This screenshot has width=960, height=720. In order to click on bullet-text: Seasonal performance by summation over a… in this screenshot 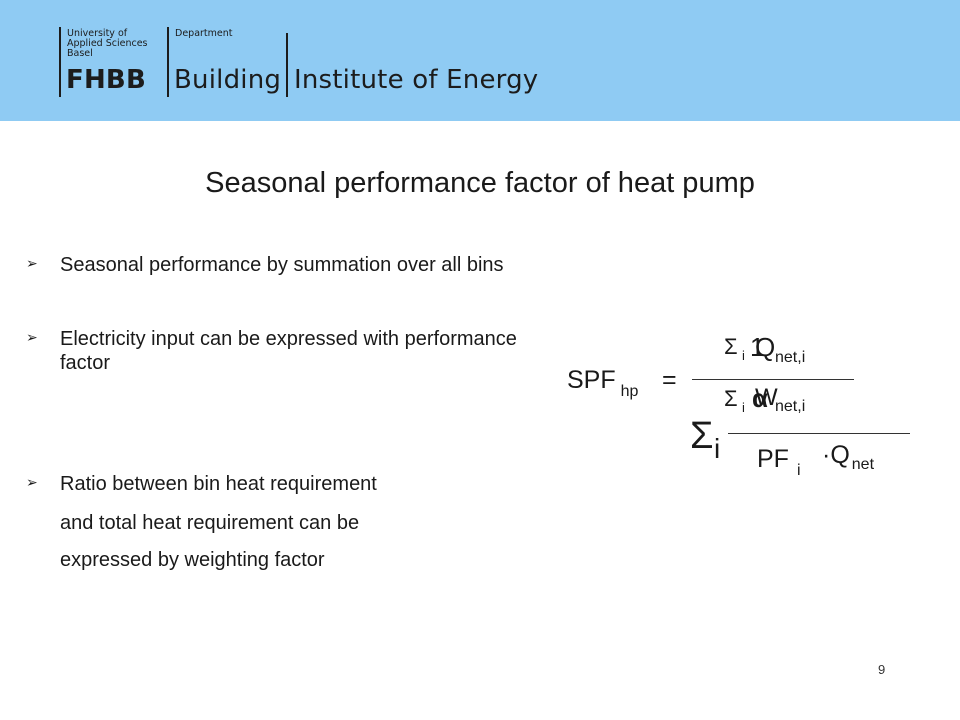, I will do `click(282, 265)`.